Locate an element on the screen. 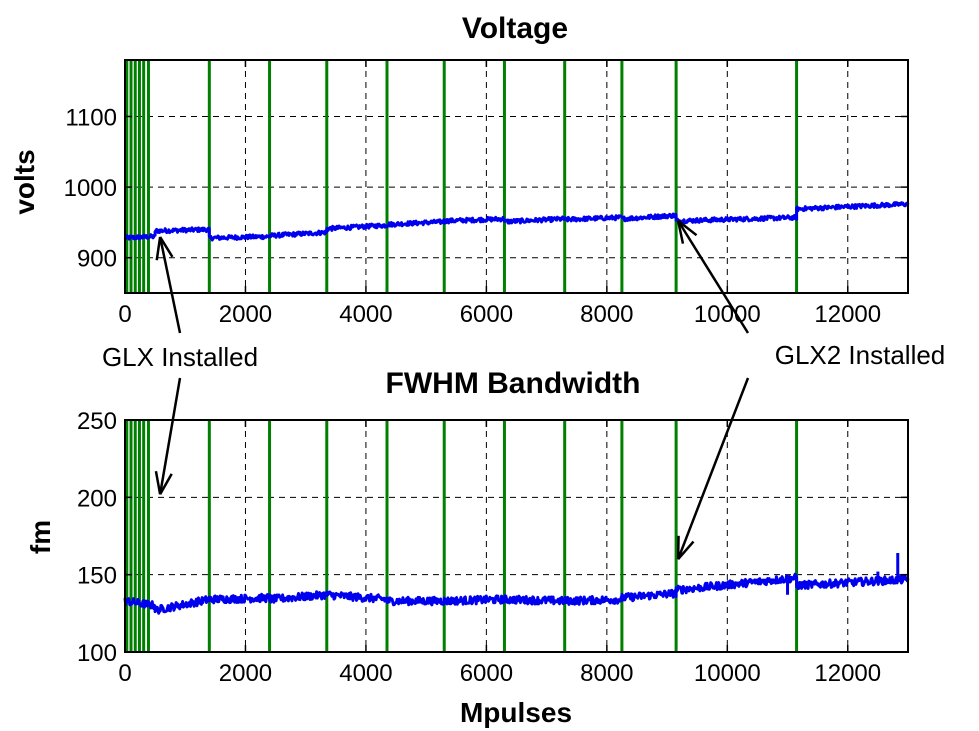 This screenshot has height=731, width=979. y-axis-label: fm is located at coordinates (40, 537).